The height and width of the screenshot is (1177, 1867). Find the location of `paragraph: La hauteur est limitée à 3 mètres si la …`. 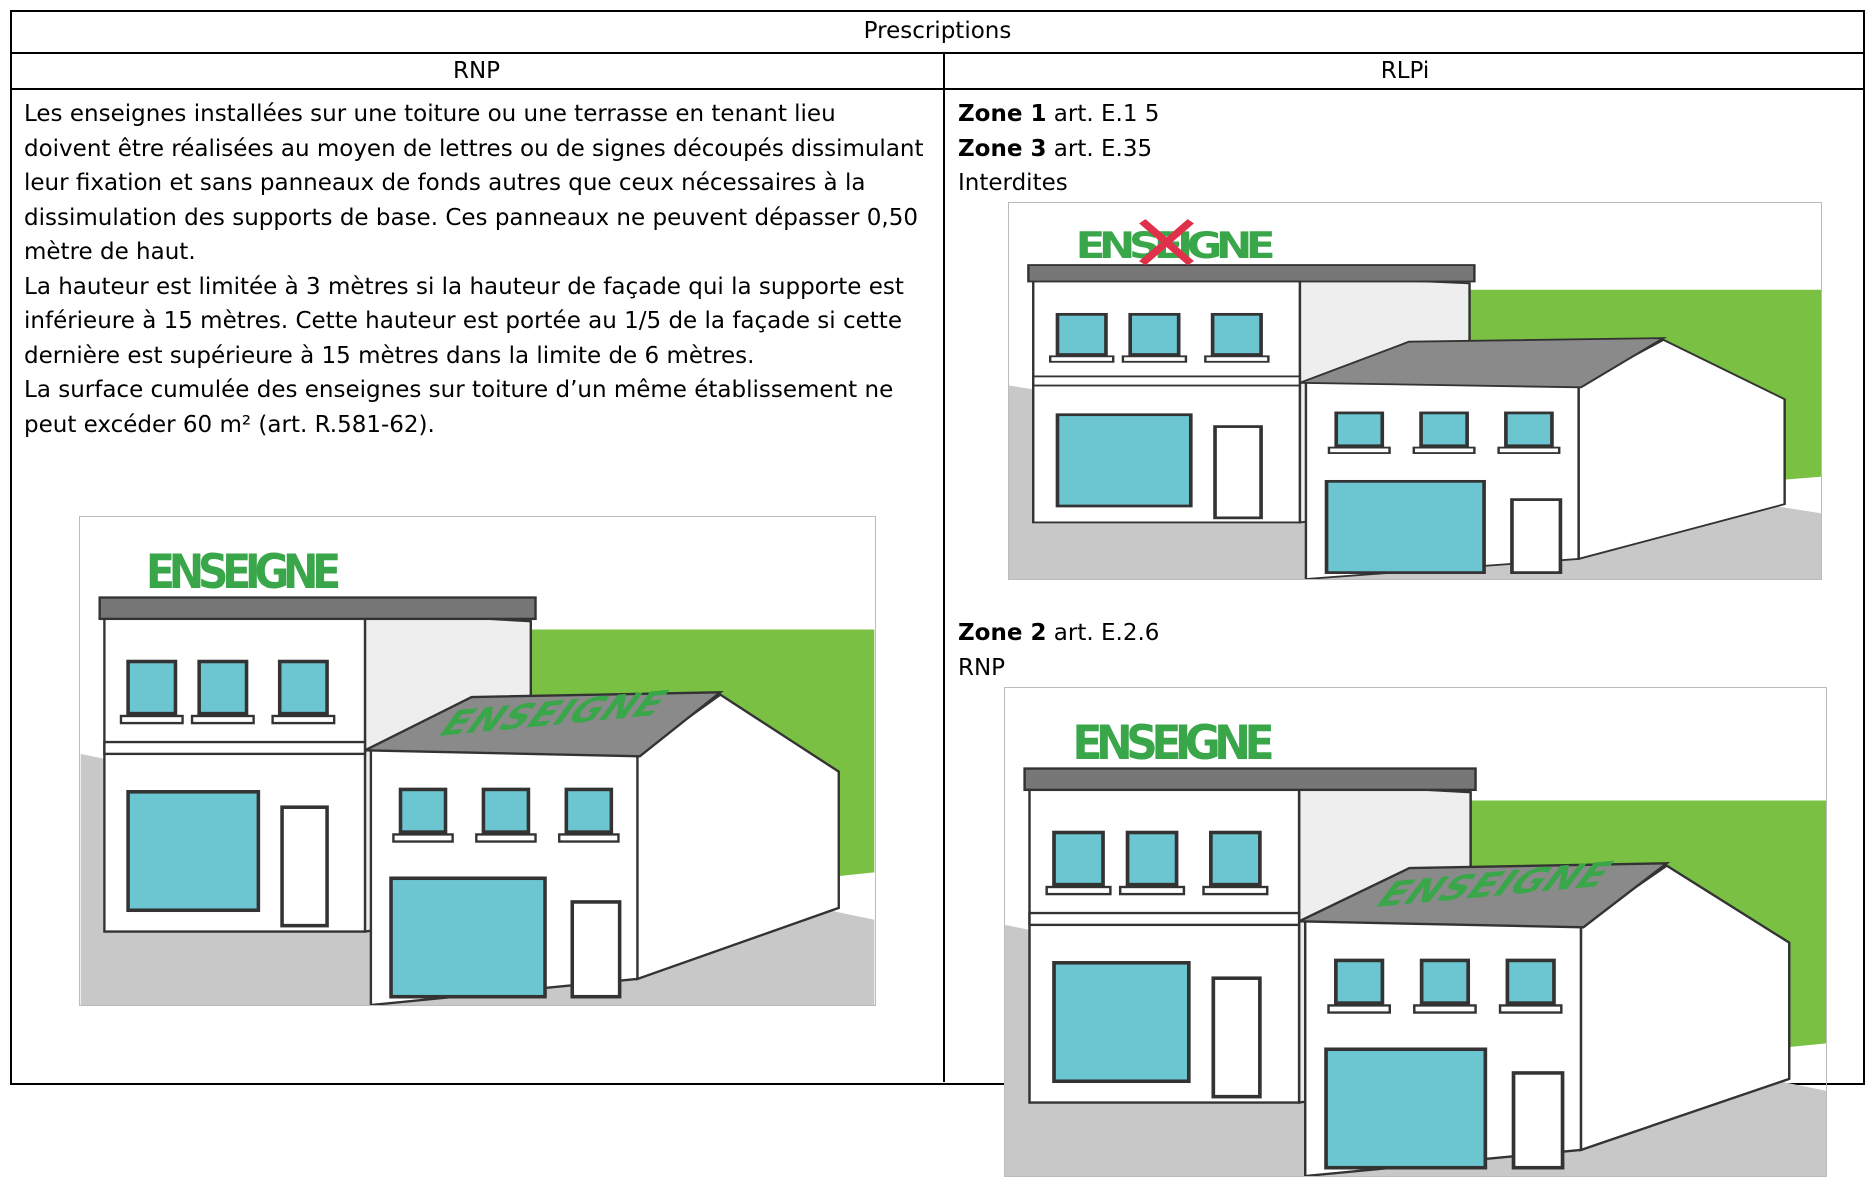

paragraph: La hauteur est limitée à 3 mètres si la … is located at coordinates (464, 321).